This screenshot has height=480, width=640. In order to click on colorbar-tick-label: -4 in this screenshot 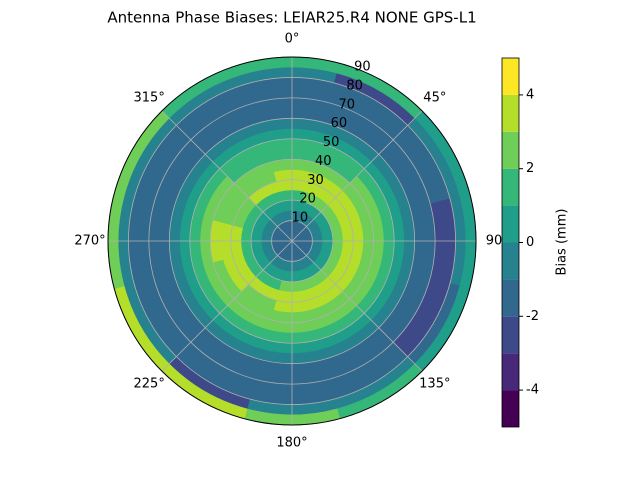, I will do `click(532, 390)`.